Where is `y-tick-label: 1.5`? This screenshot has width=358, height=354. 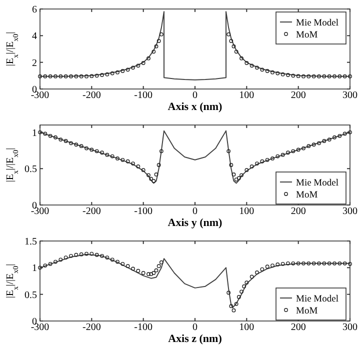 y-tick-label: 1.5 is located at coordinates (30, 242).